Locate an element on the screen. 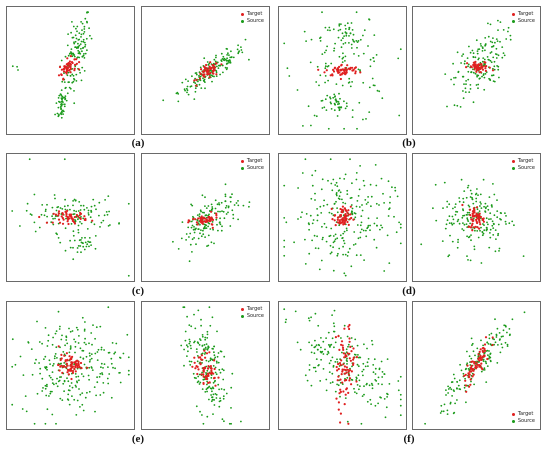 The height and width of the screenshot is (450, 550). scatter-plot is located at coordinates (206, 70).